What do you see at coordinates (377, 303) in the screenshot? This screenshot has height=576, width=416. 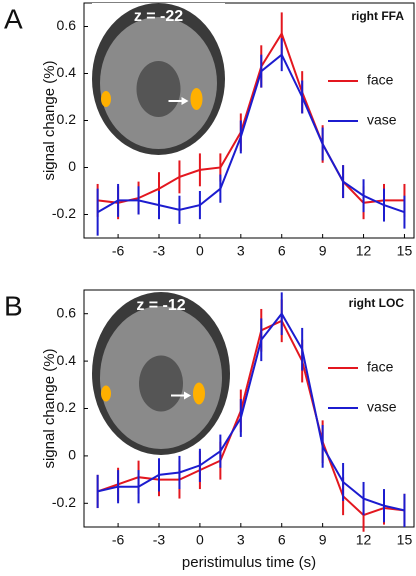 I see `panel-title: right LOC` at bounding box center [377, 303].